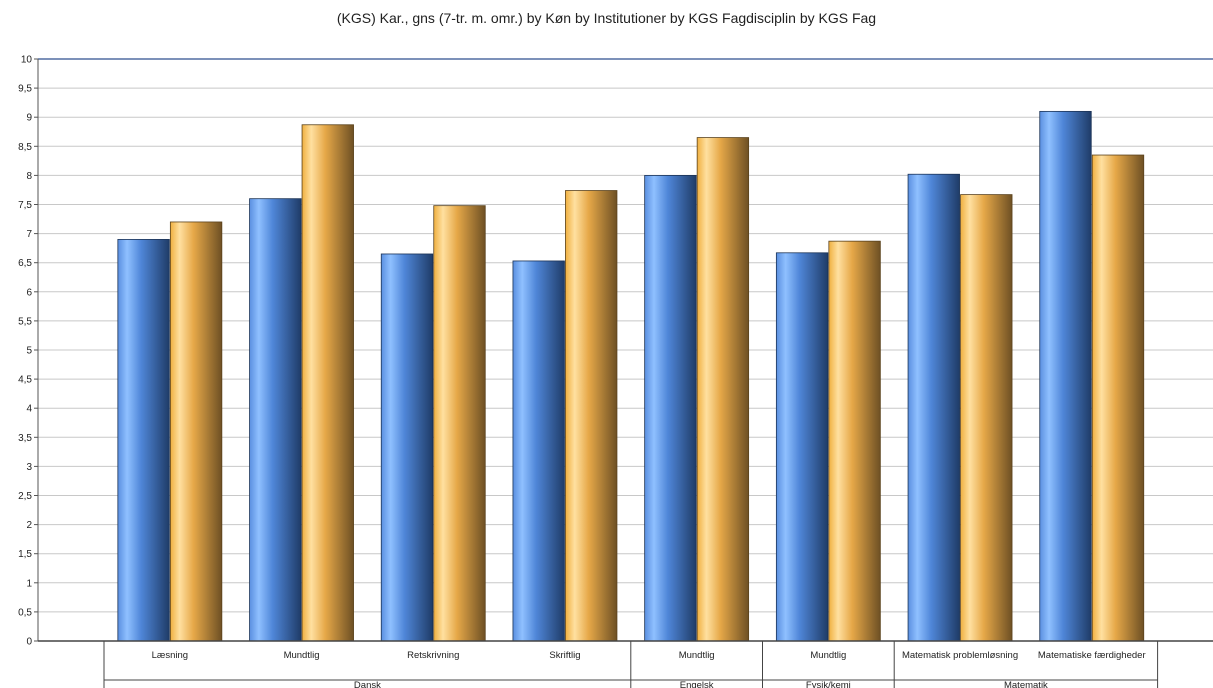  What do you see at coordinates (25, 438) in the screenshot?
I see `y-tick-label: 3,5` at bounding box center [25, 438].